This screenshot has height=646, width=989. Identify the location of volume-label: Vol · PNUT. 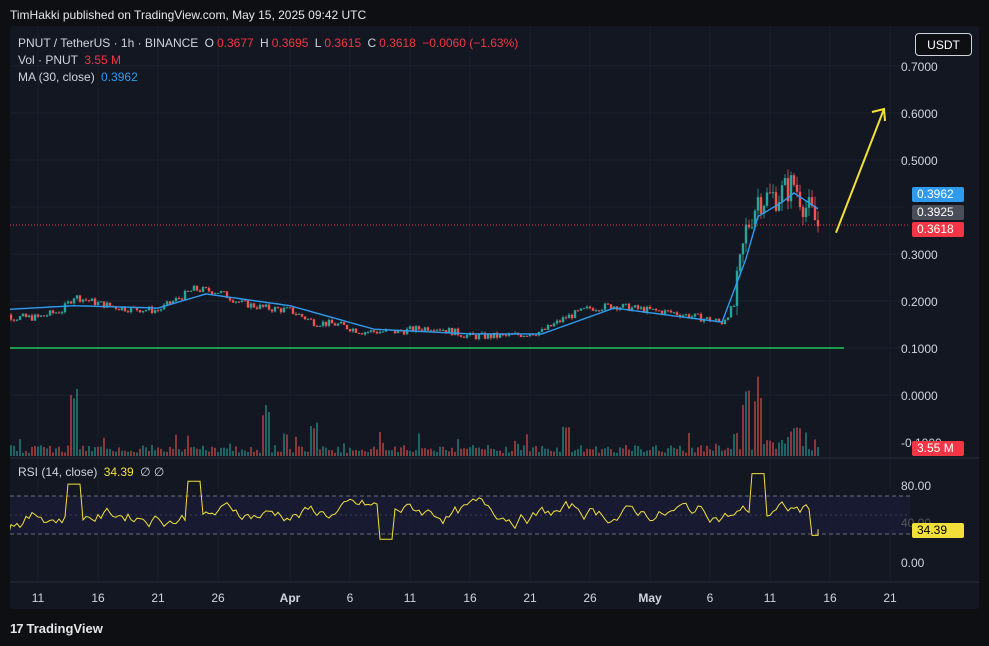
(48, 60).